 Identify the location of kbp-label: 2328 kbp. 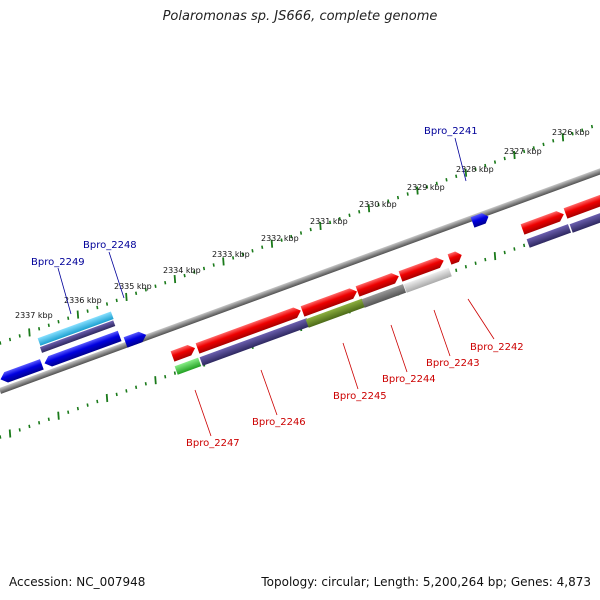
(475, 169).